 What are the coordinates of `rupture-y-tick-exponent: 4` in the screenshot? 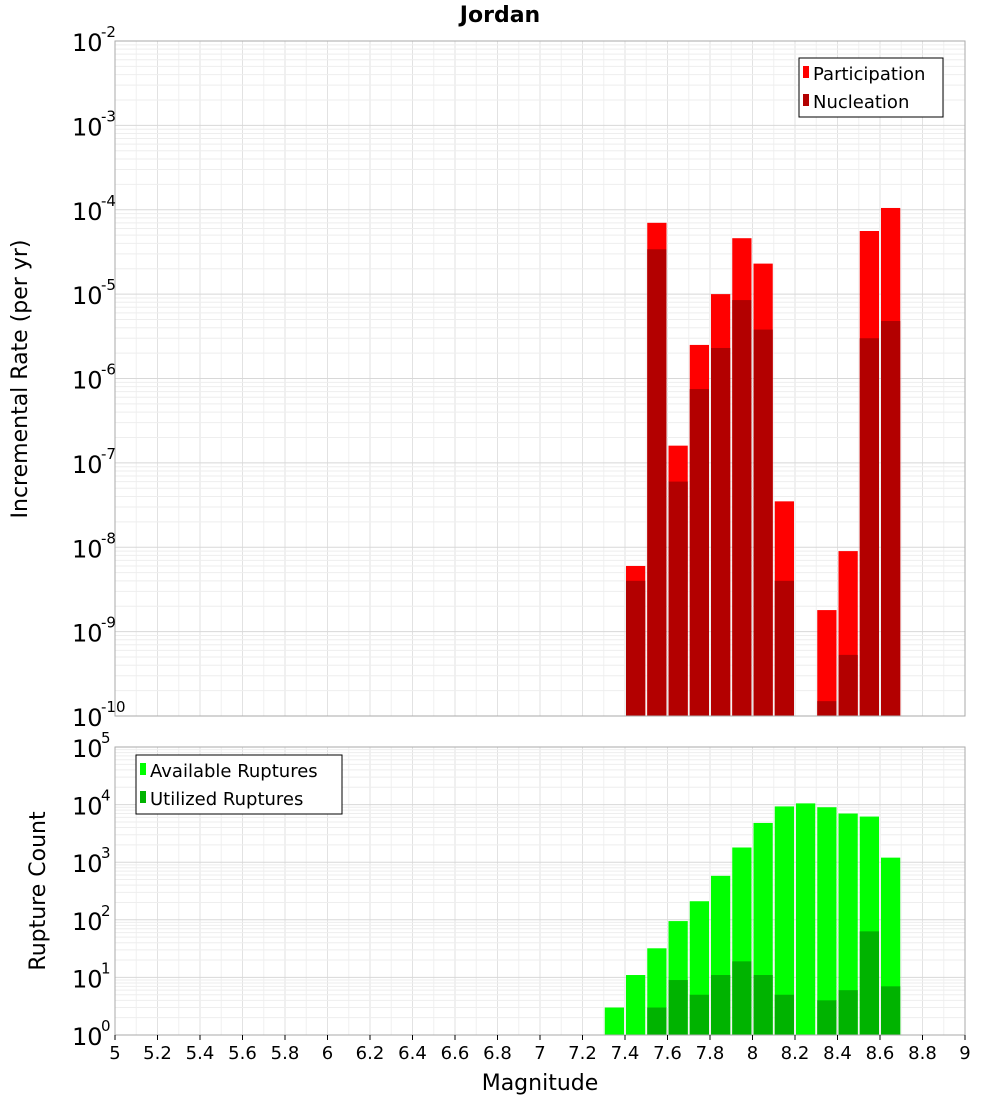 It's located at (106, 796).